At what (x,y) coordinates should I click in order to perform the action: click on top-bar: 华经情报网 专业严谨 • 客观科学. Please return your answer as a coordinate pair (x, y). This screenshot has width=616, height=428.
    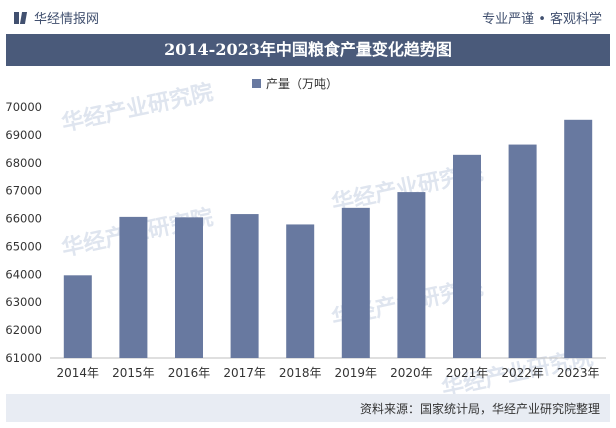
    Looking at the image, I should click on (308, 17).